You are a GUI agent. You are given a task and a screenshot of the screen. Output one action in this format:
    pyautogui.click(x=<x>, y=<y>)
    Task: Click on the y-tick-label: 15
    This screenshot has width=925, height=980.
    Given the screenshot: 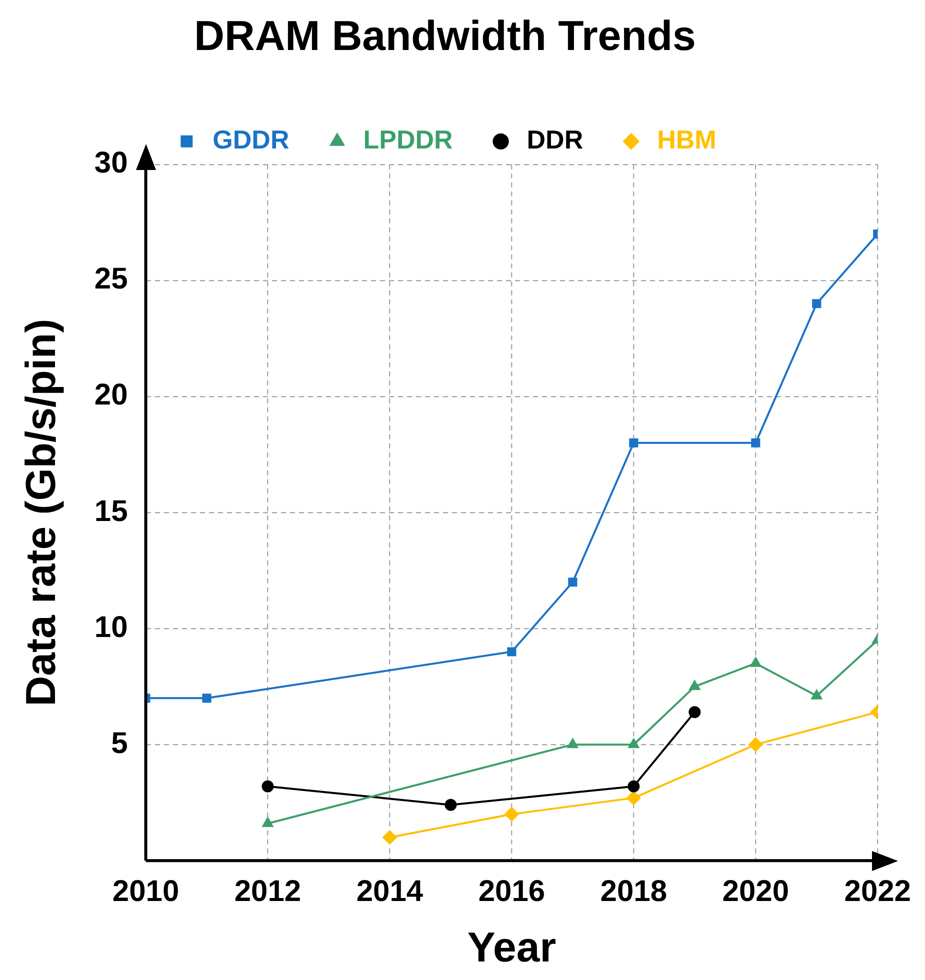 What is the action you would take?
    pyautogui.click(x=111, y=511)
    